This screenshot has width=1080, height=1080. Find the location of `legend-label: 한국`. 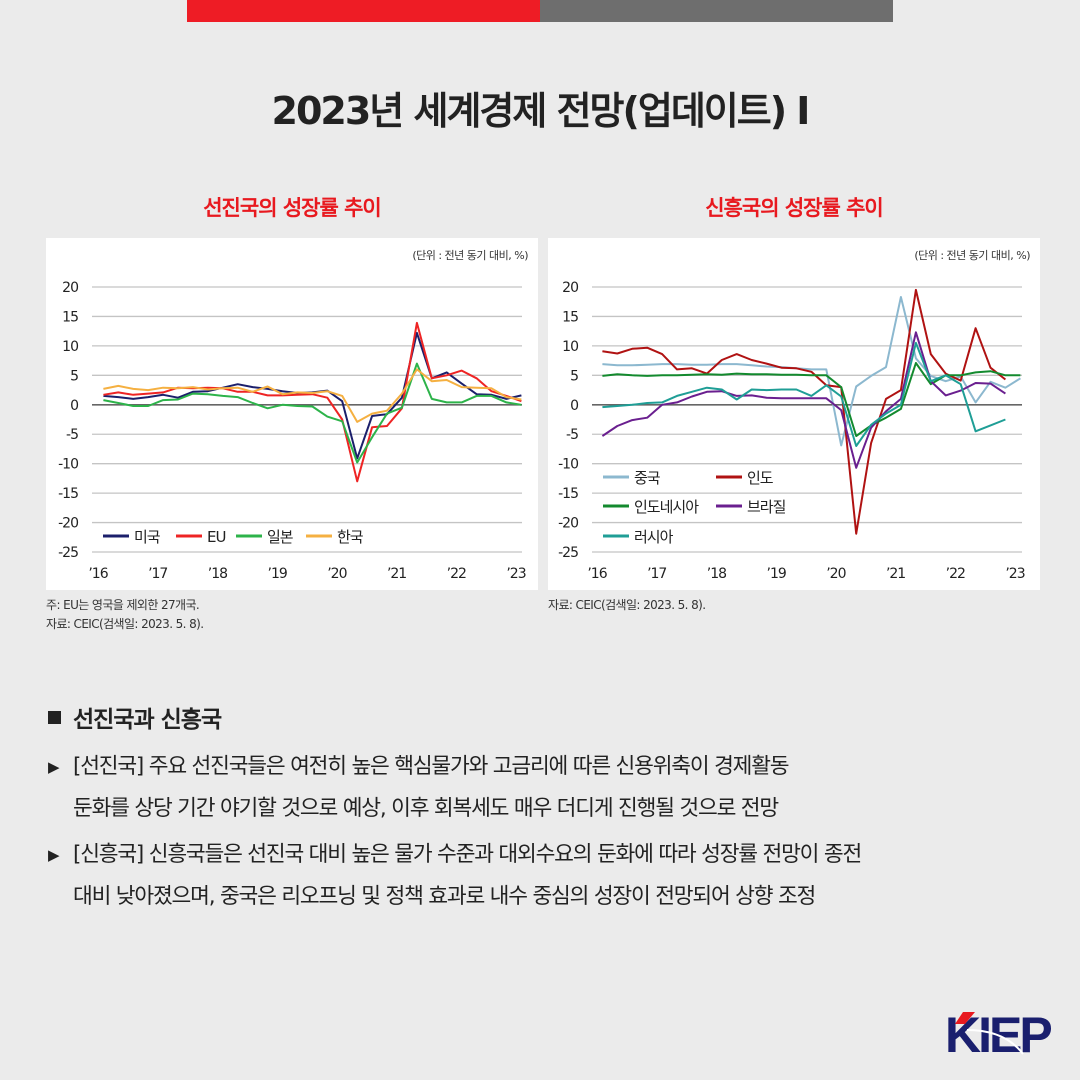

legend-label: 한국 is located at coordinates (350, 537).